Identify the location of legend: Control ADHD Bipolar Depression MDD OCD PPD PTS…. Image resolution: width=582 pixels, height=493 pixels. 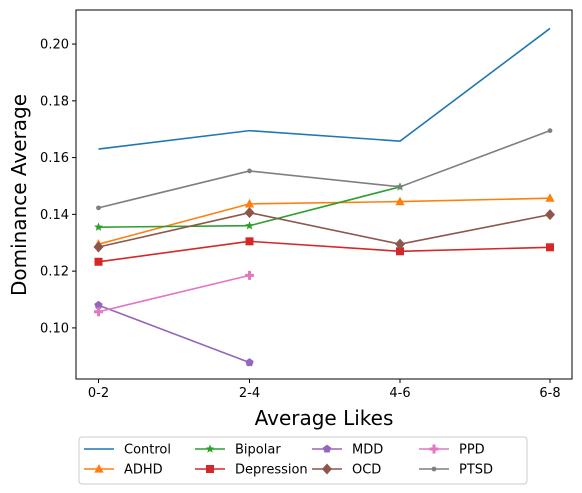
(303, 460).